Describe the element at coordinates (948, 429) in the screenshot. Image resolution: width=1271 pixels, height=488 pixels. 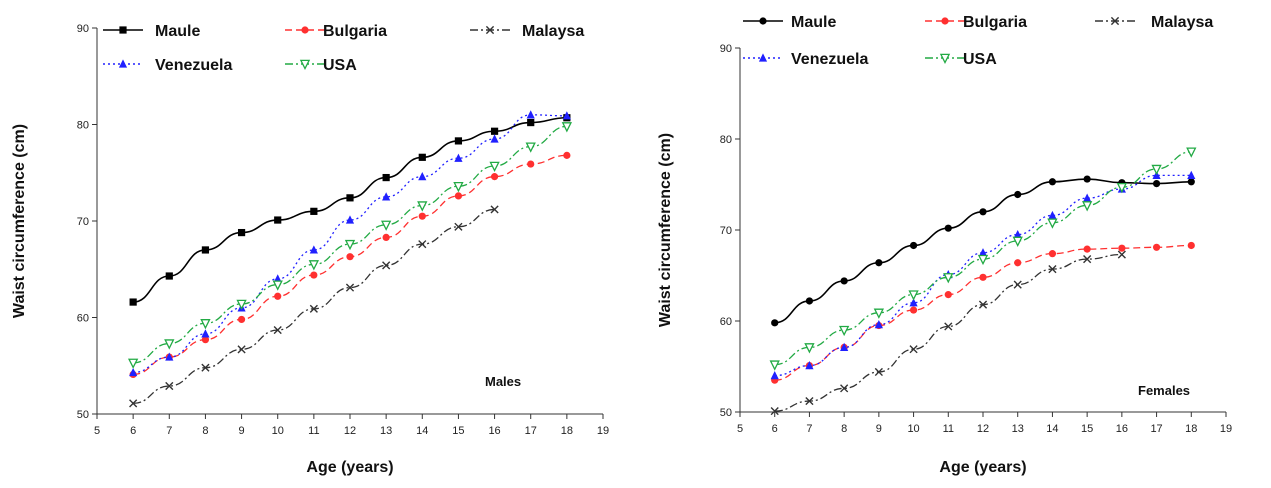
I see `x-tick-label: 11` at that location.